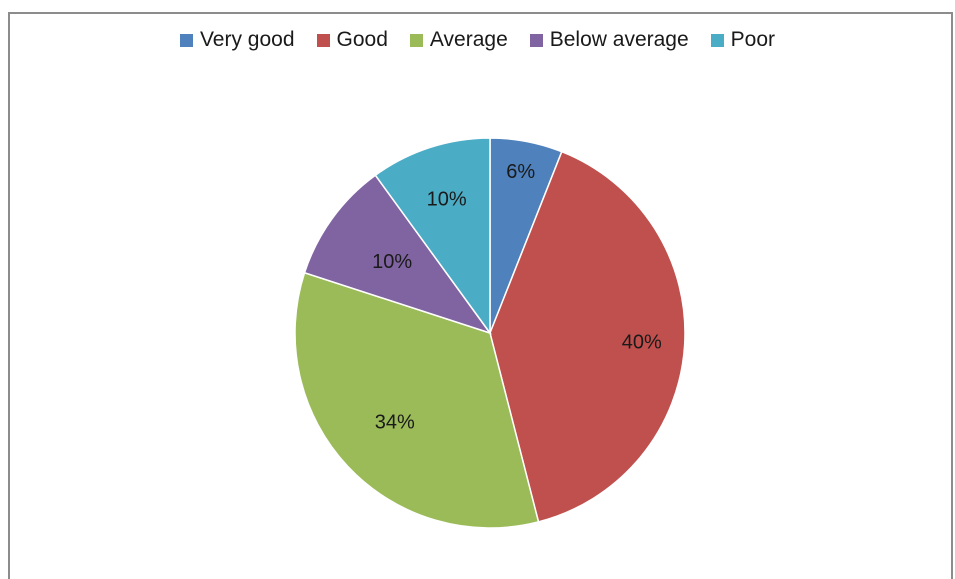 This screenshot has width=955, height=579. I want to click on legend-item: Good, so click(352, 40).